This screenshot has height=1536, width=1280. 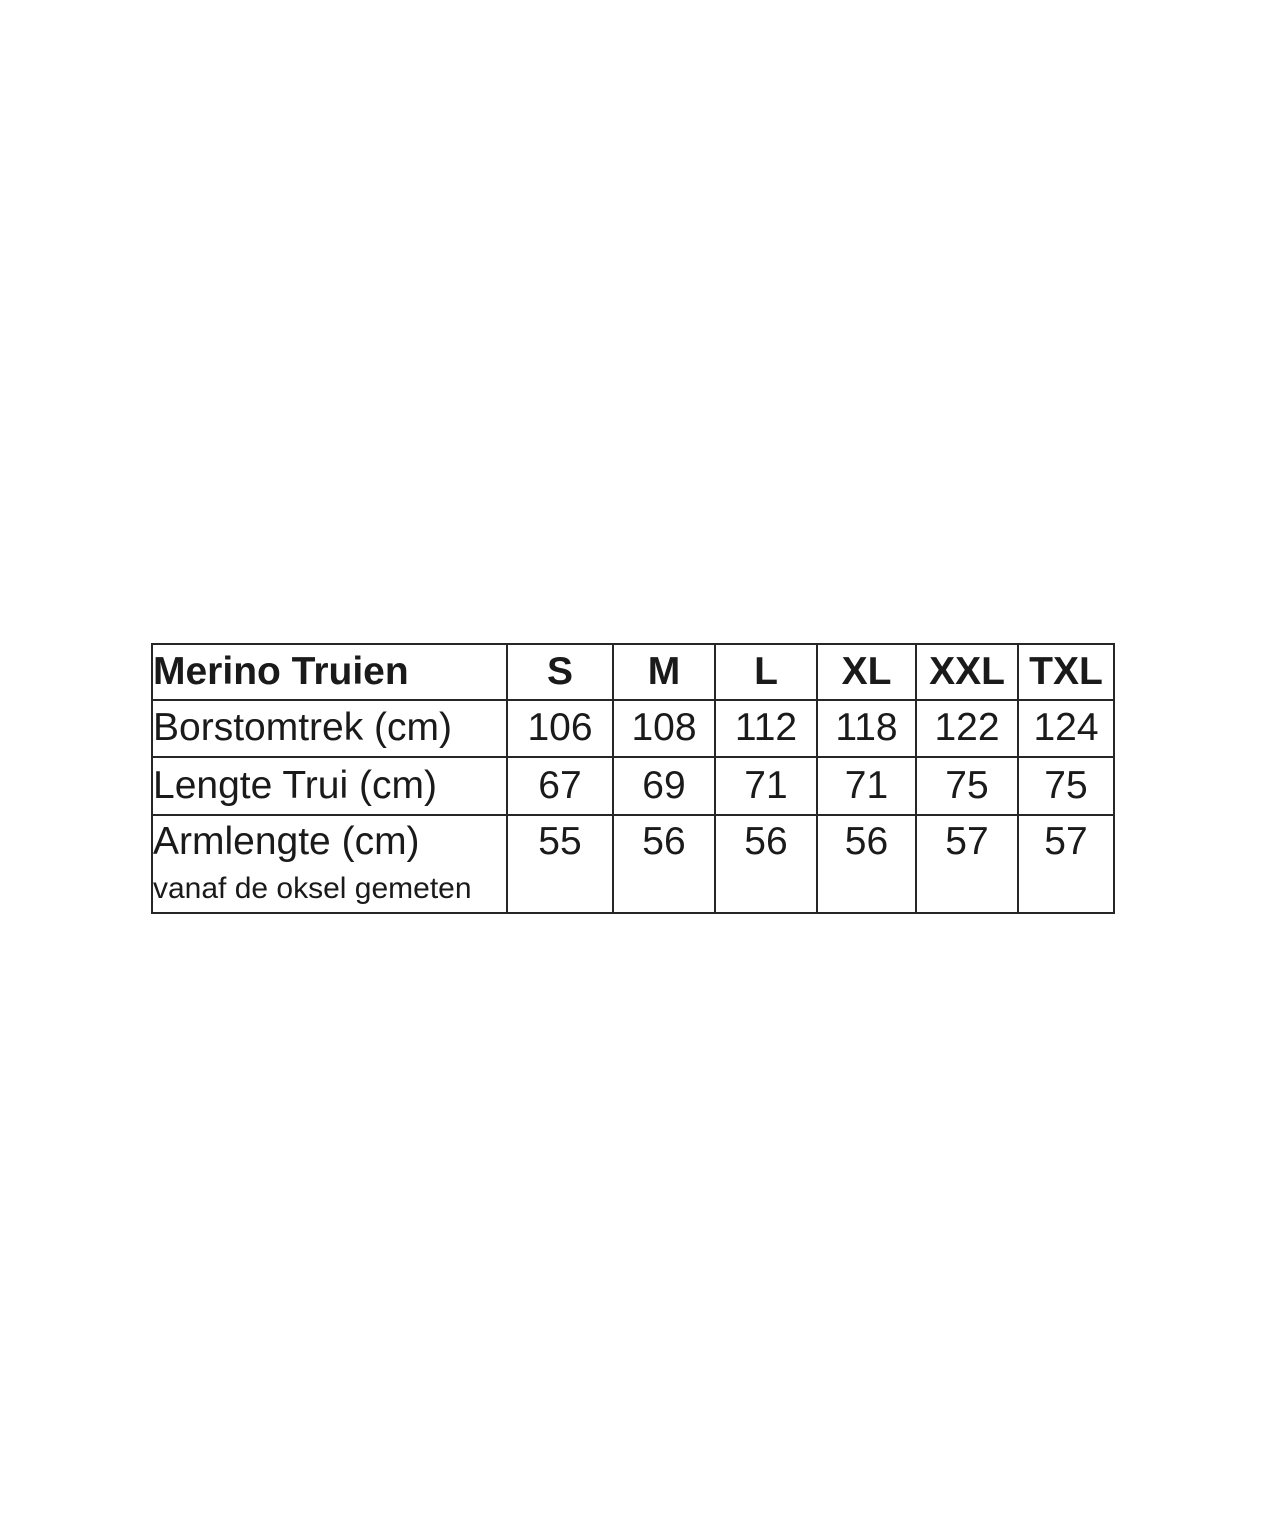 I want to click on size-col-header-s: S, so click(x=560, y=672).